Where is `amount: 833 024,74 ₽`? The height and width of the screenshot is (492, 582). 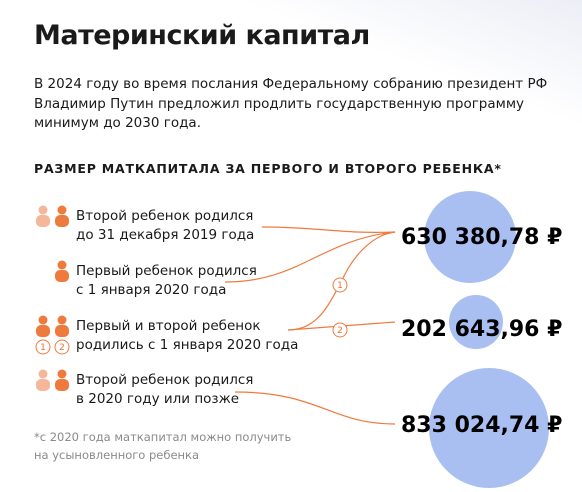 amount: 833 024,74 ₽ is located at coordinates (481, 425).